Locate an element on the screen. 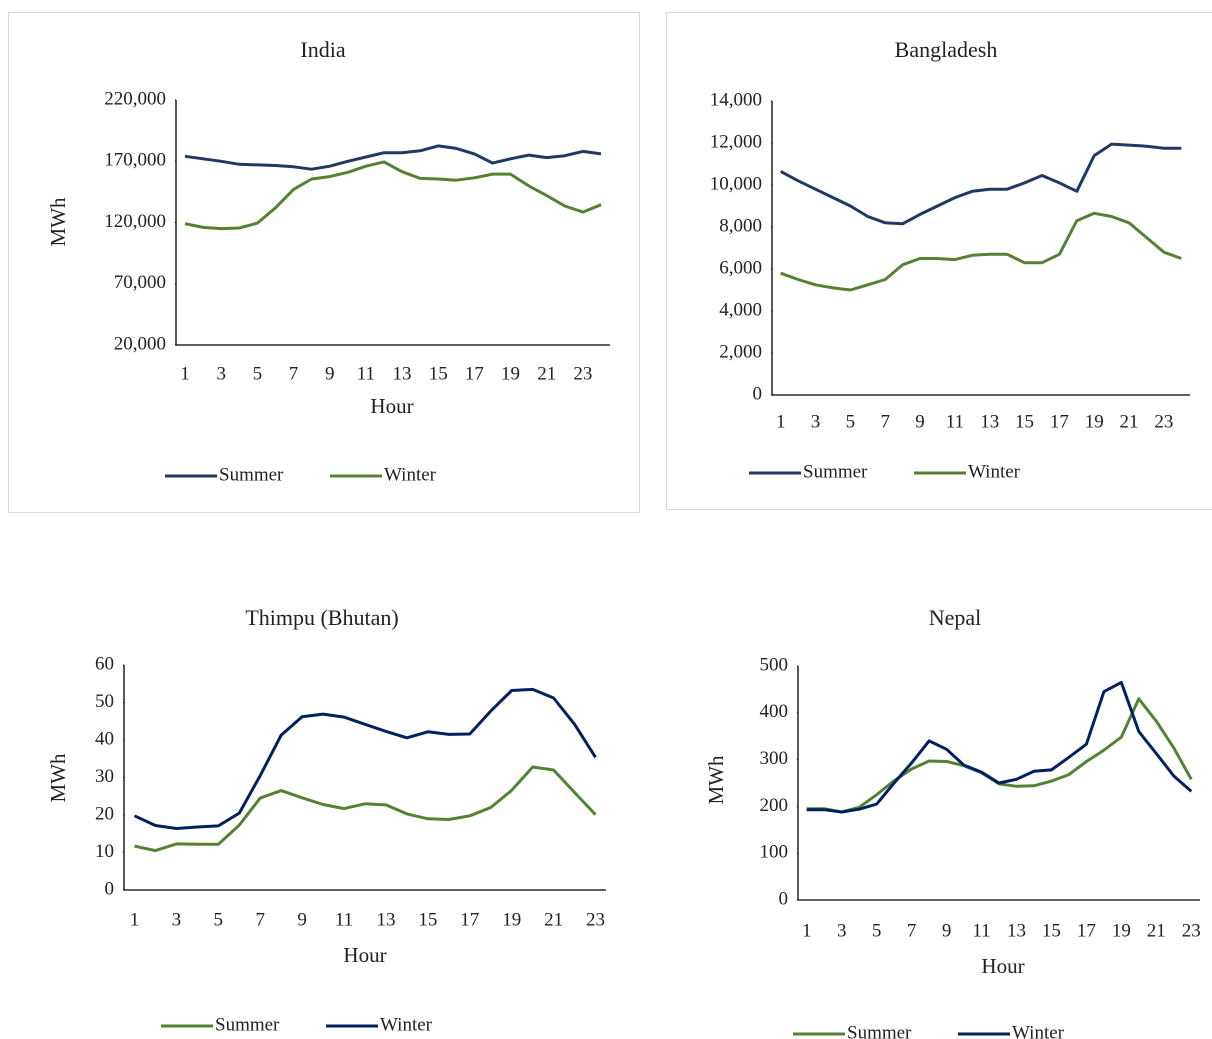 This screenshot has height=1039, width=1212. y-tick-label: 500 is located at coordinates (774, 664).